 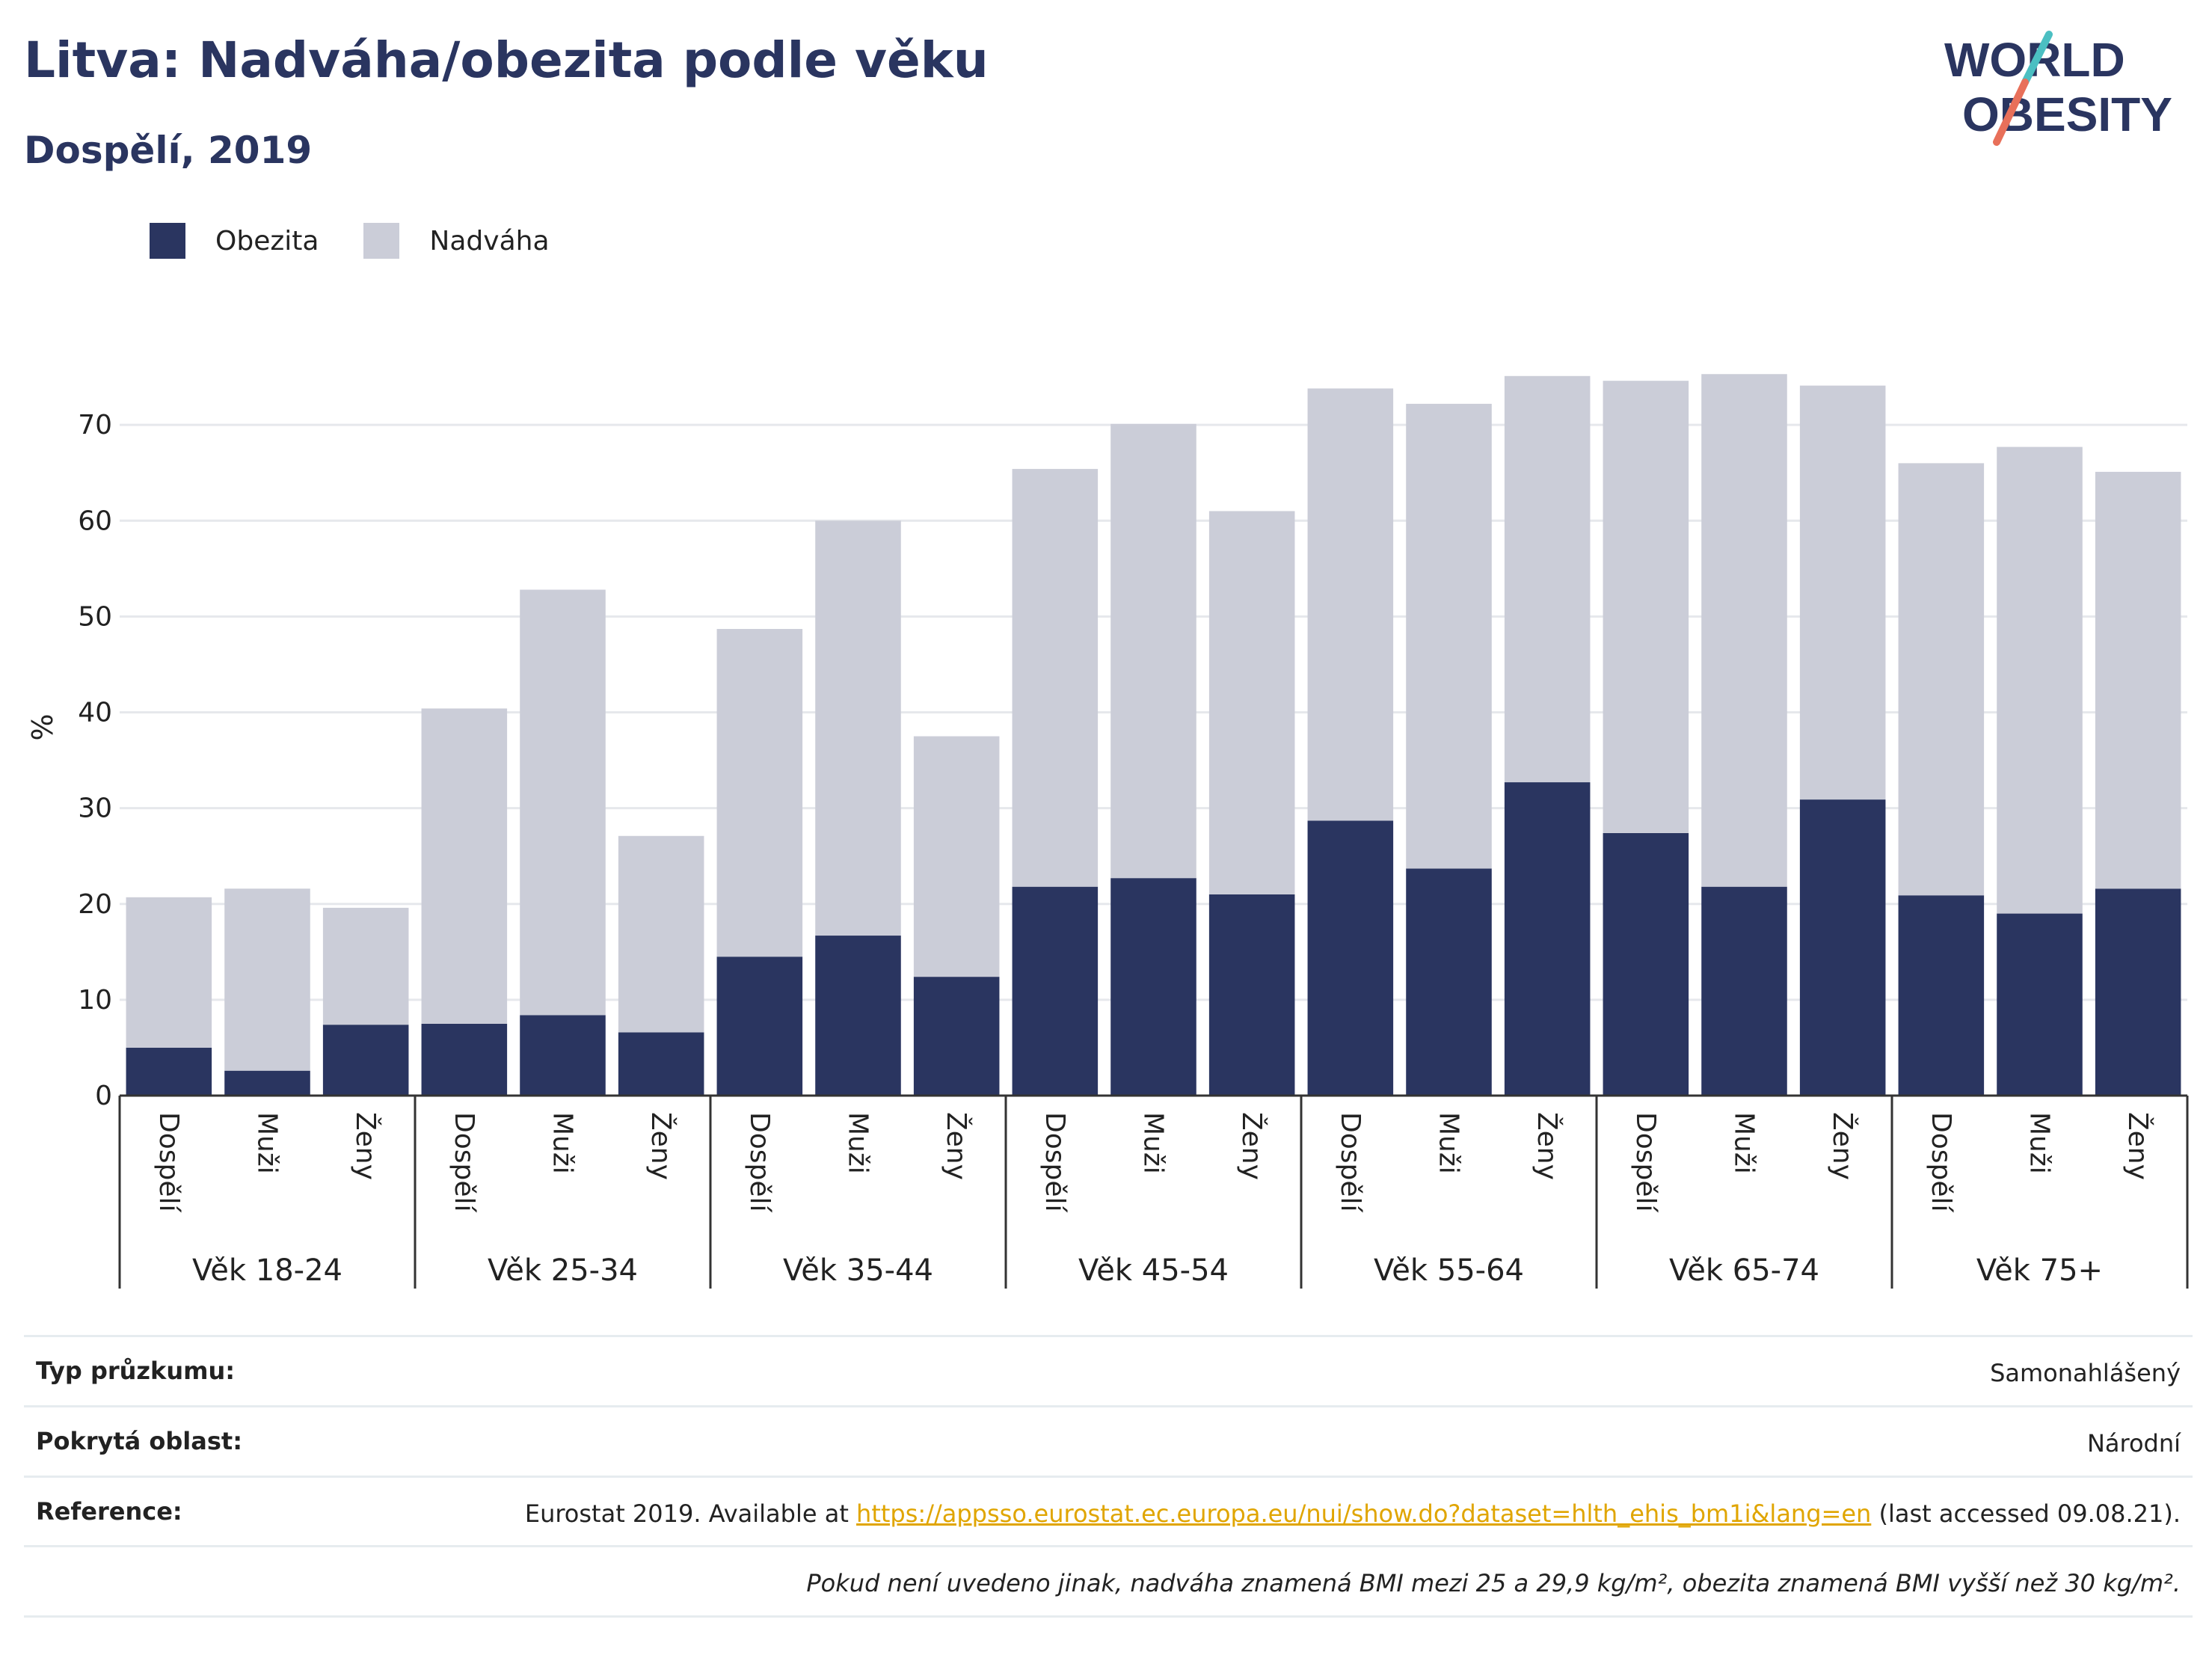 What do you see at coordinates (2040, 1270) in the screenshot?
I see `x-group-label: Věk 75+` at bounding box center [2040, 1270].